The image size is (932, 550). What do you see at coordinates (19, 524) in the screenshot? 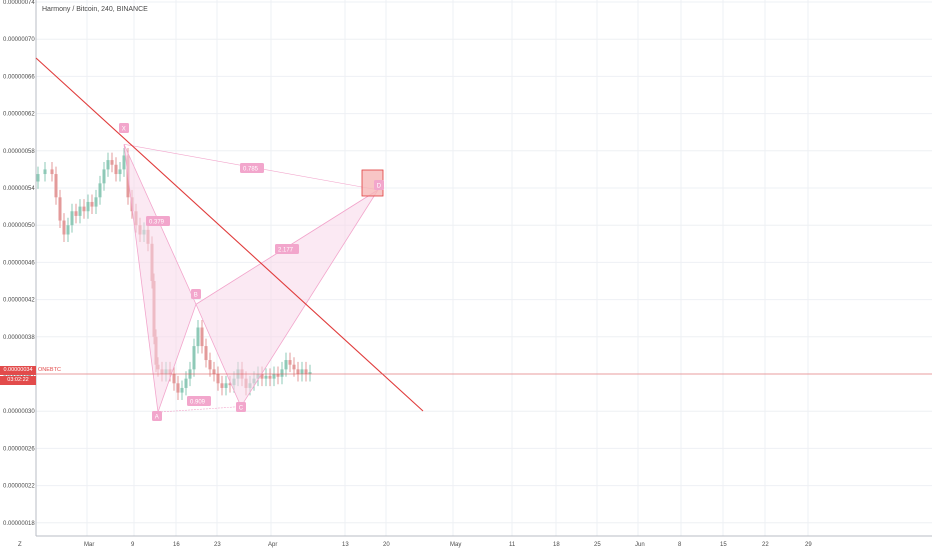
I see `y-tick-label: 0.00000018` at bounding box center [19, 524].